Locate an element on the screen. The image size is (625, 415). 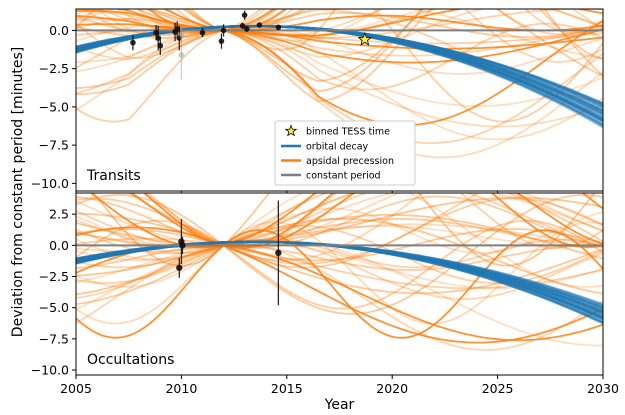
x-axis: 2005 2010 2015 2020 2025 2030 is located at coordinates (339, 385).